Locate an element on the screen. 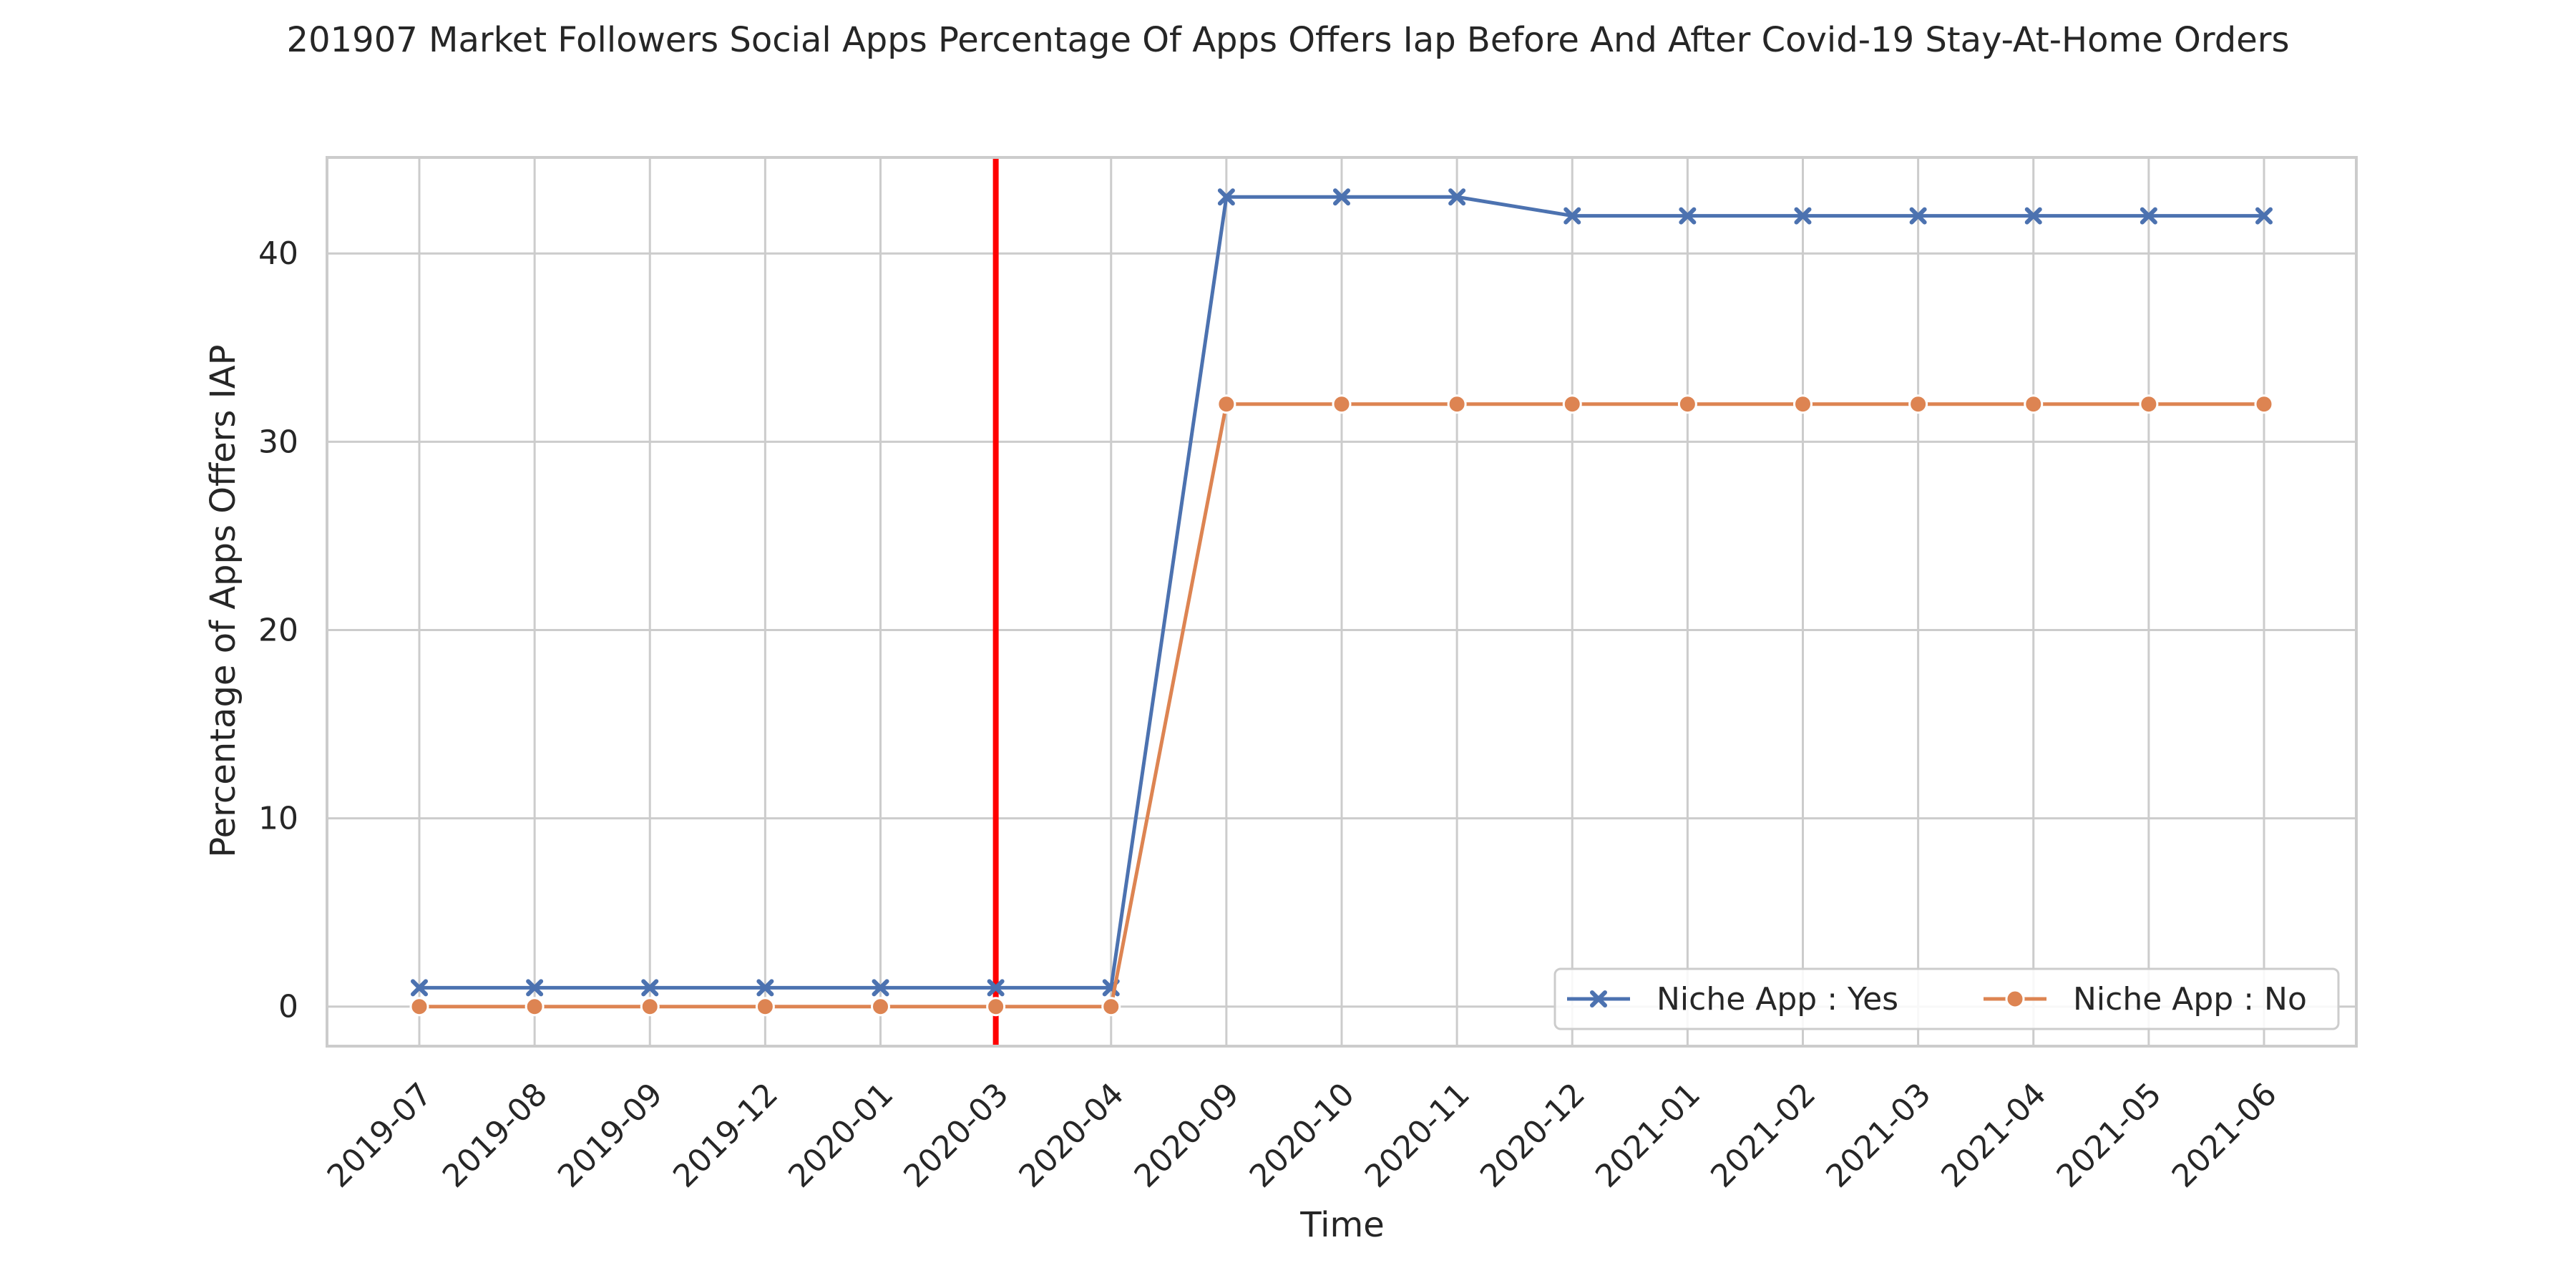 The height and width of the screenshot is (1288, 2576). y-axis-ticks: 0 10 20 30 40 is located at coordinates (278, 630).